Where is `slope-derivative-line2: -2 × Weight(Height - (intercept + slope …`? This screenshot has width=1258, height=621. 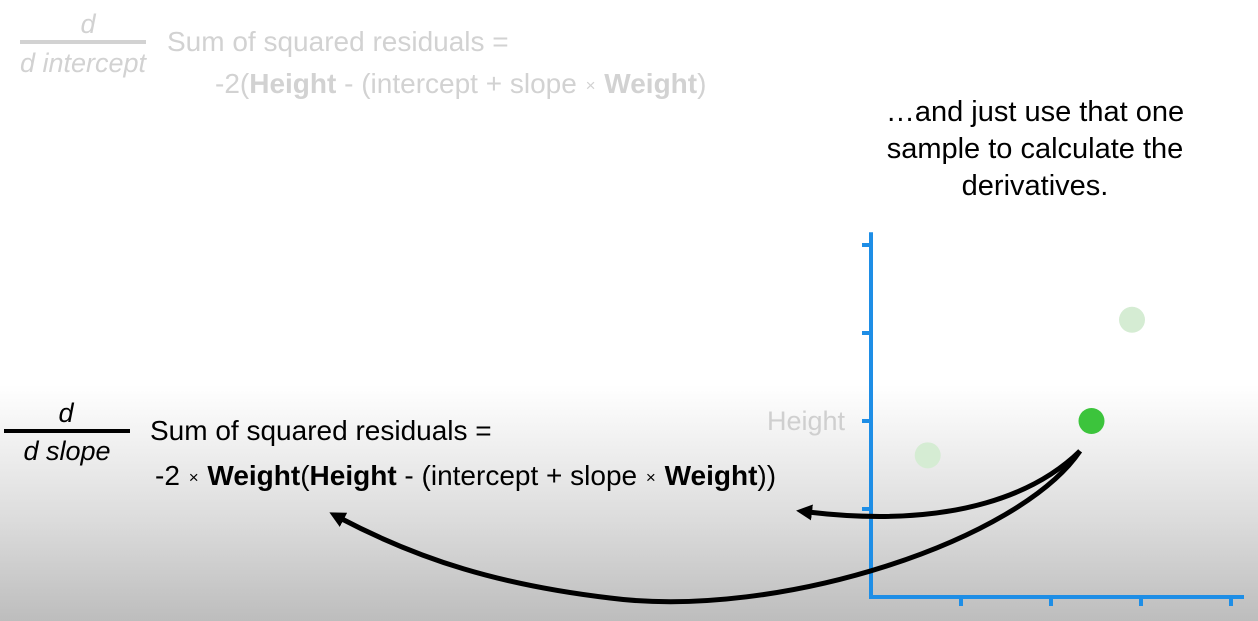 slope-derivative-line2: -2 × Weight(Height - (intercept + slope … is located at coordinates (466, 475).